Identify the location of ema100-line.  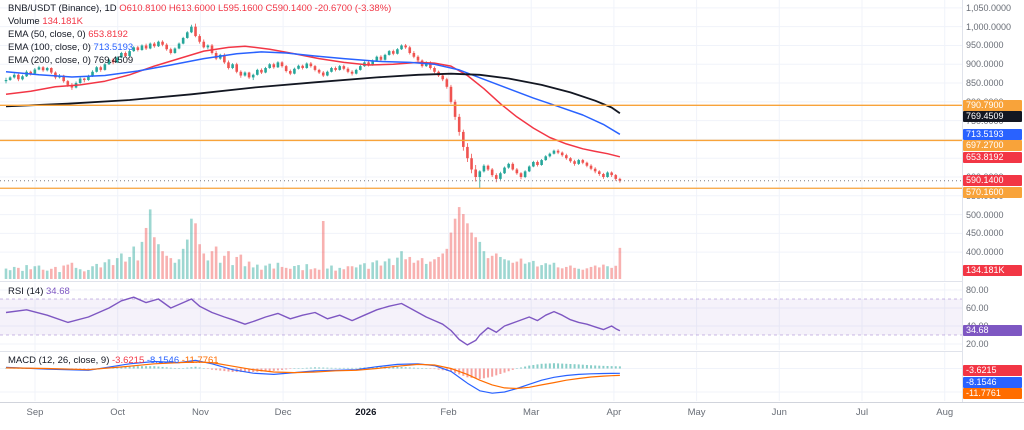
(313, 93).